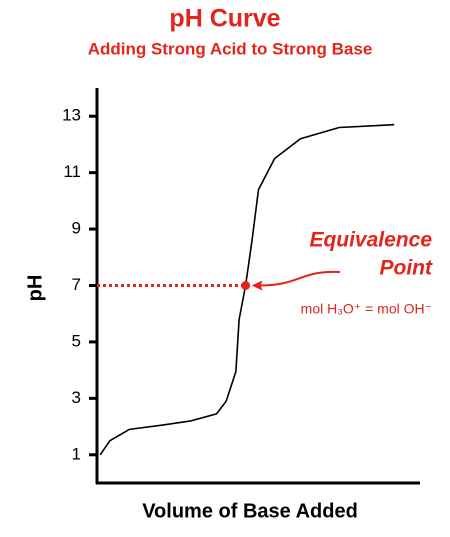 This screenshot has width=450, height=537. I want to click on arrow-head, so click(257, 285).